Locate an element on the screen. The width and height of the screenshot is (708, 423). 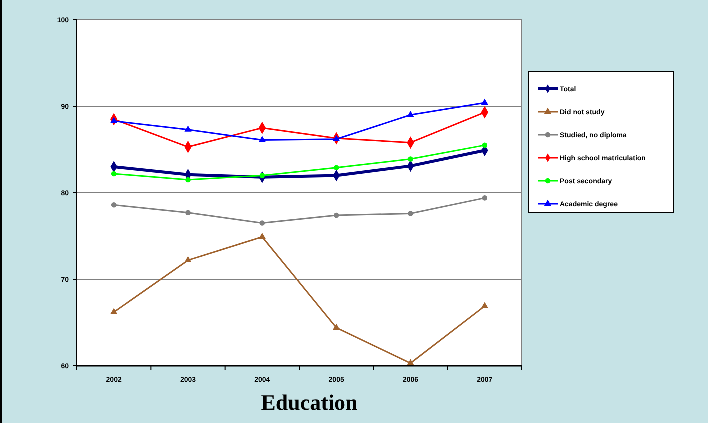
text: Education is located at coordinates (309, 402).